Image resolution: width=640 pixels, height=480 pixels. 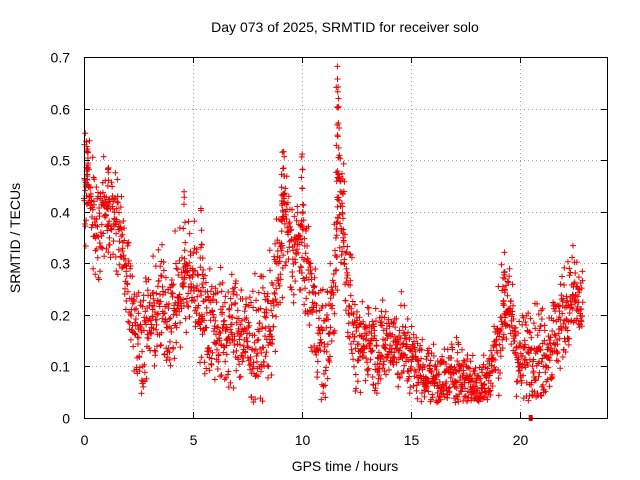 What do you see at coordinates (85, 440) in the screenshot?
I see `x-tick-label: 0` at bounding box center [85, 440].